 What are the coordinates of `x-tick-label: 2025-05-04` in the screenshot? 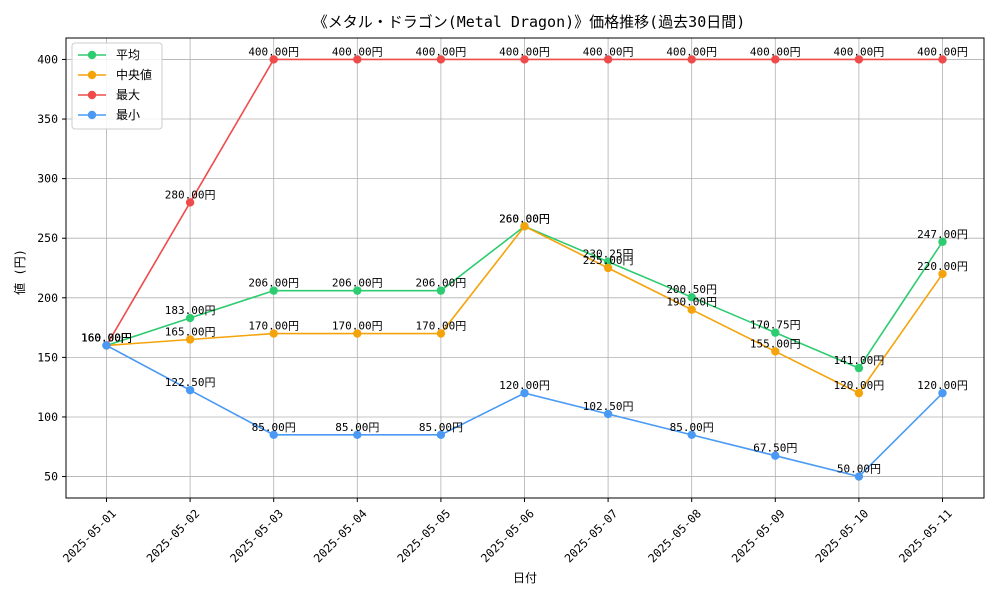 It's located at (340, 535).